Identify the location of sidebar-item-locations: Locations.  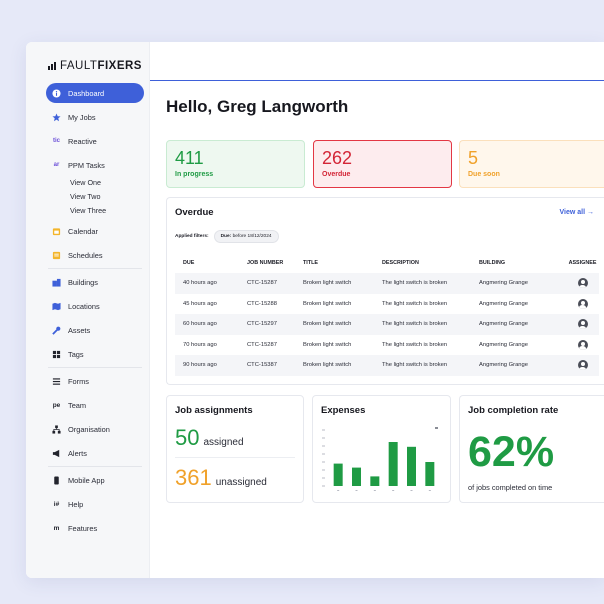
(95, 306).